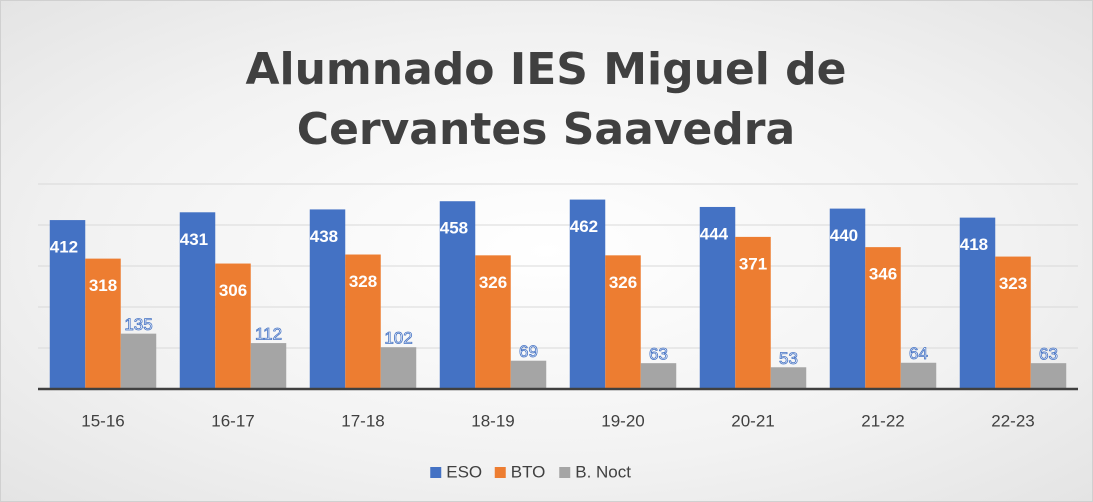  Describe the element at coordinates (883, 274) in the screenshot. I see `data-label: 346` at that location.